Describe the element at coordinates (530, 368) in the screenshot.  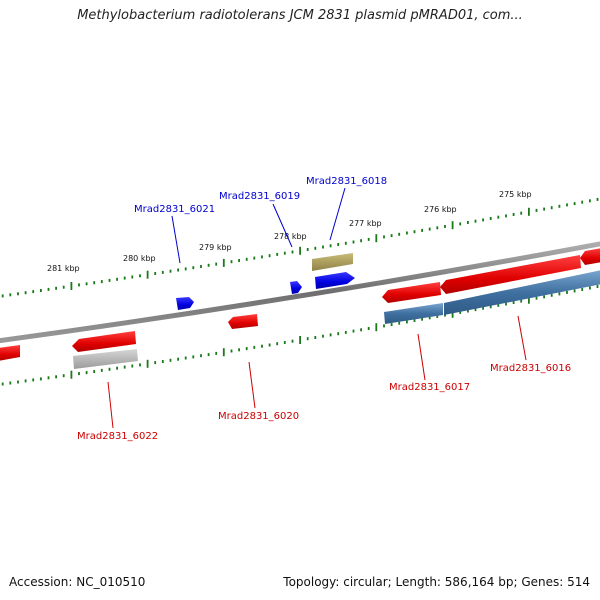
I see `gene-label-6016: Mrad2831_6016` at that location.